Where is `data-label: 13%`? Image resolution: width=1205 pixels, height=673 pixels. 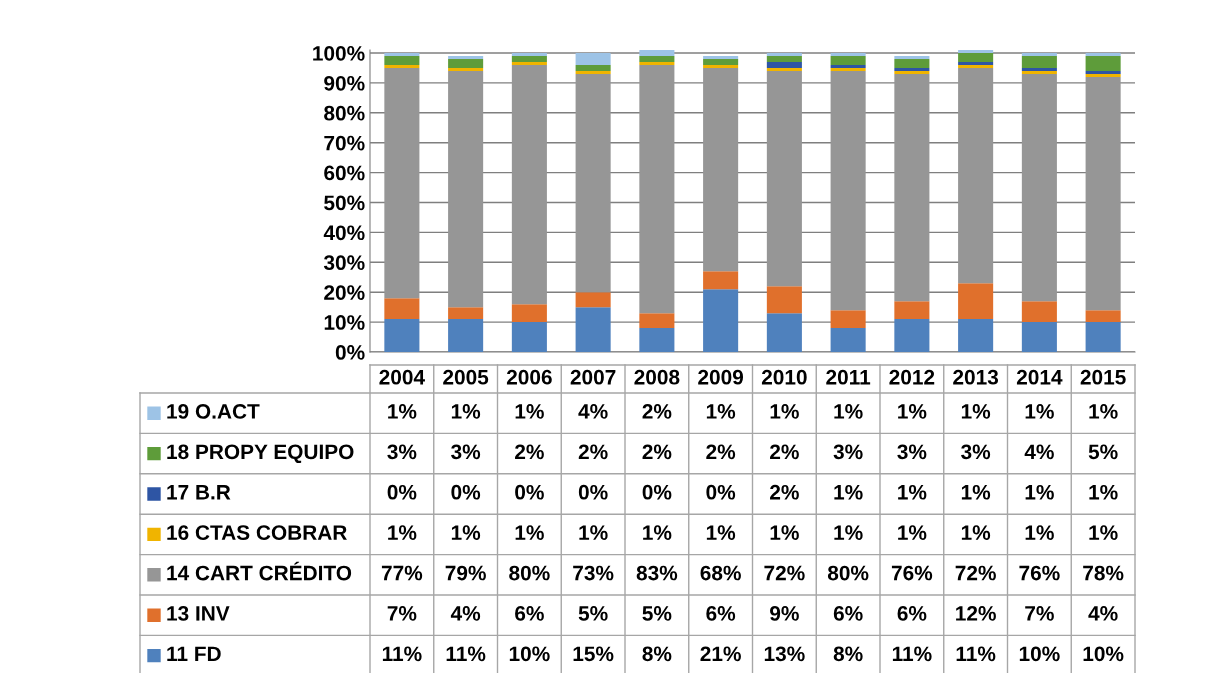 data-label: 13% is located at coordinates (784, 654).